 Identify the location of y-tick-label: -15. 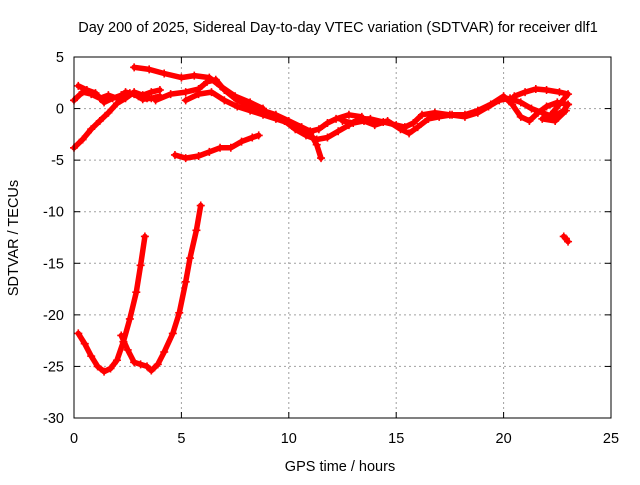
(53, 264).